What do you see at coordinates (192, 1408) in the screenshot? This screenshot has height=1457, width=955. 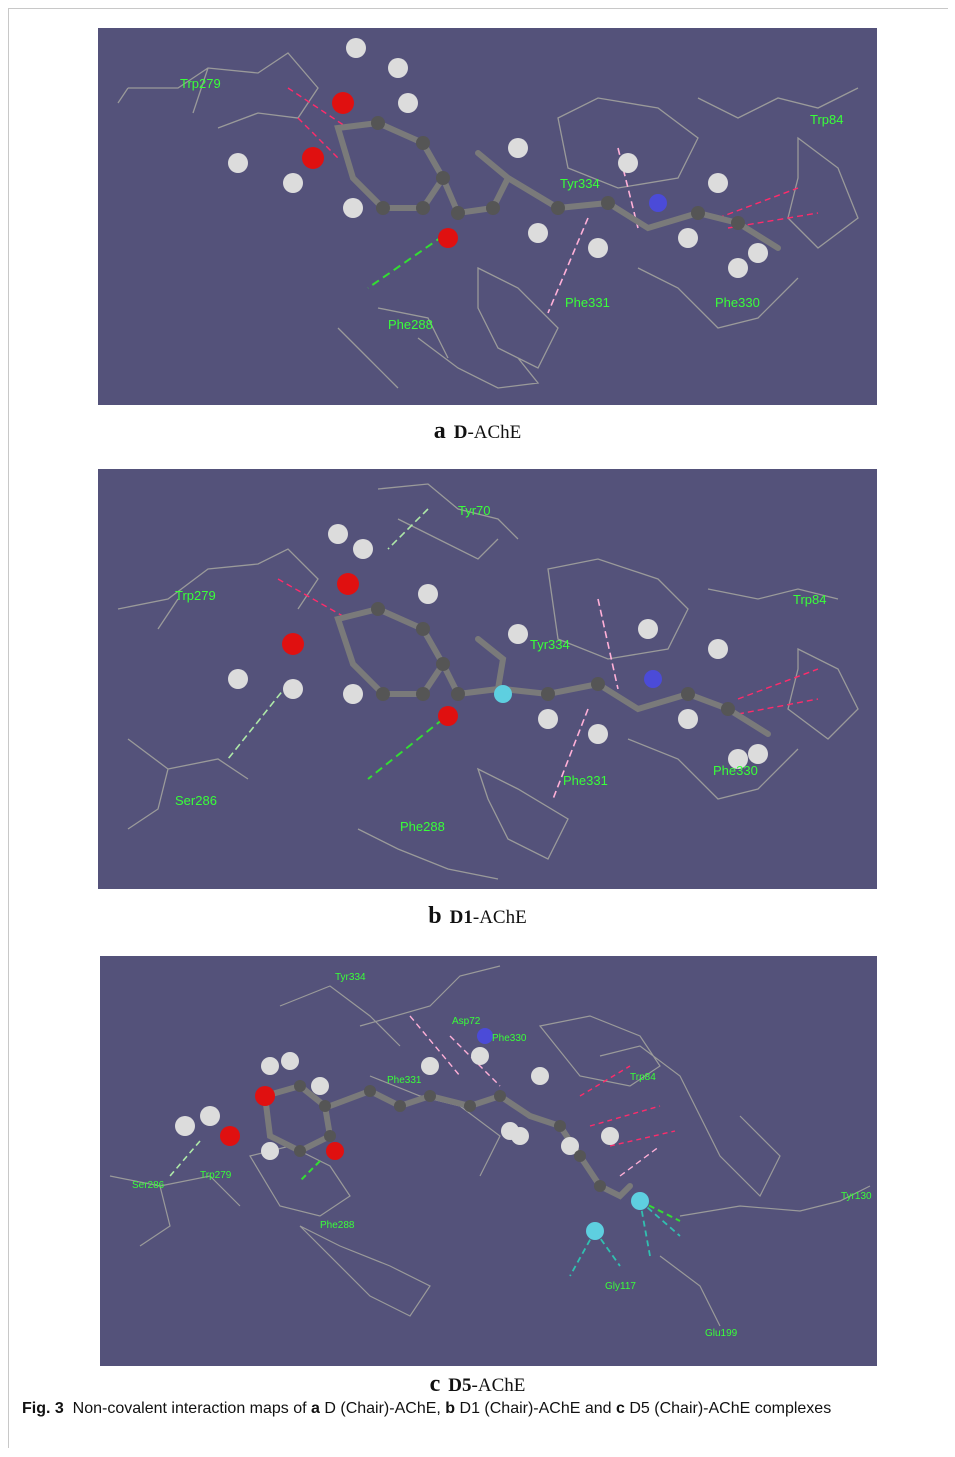 I see `caption-text: Non-covalent interaction maps of` at bounding box center [192, 1408].